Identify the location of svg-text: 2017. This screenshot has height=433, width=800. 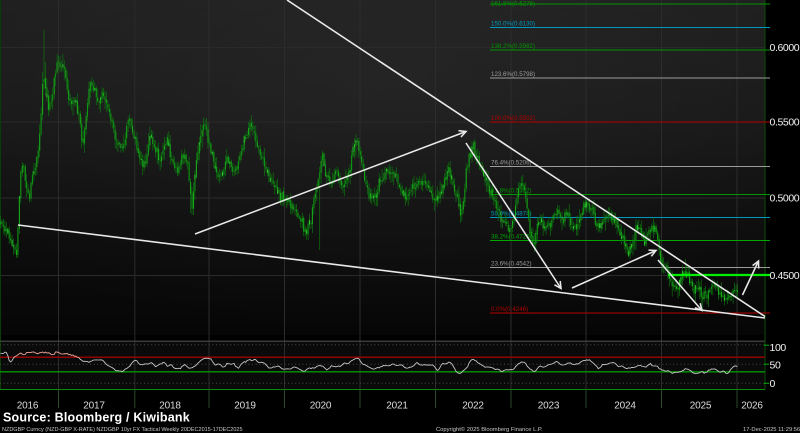
(94, 406).